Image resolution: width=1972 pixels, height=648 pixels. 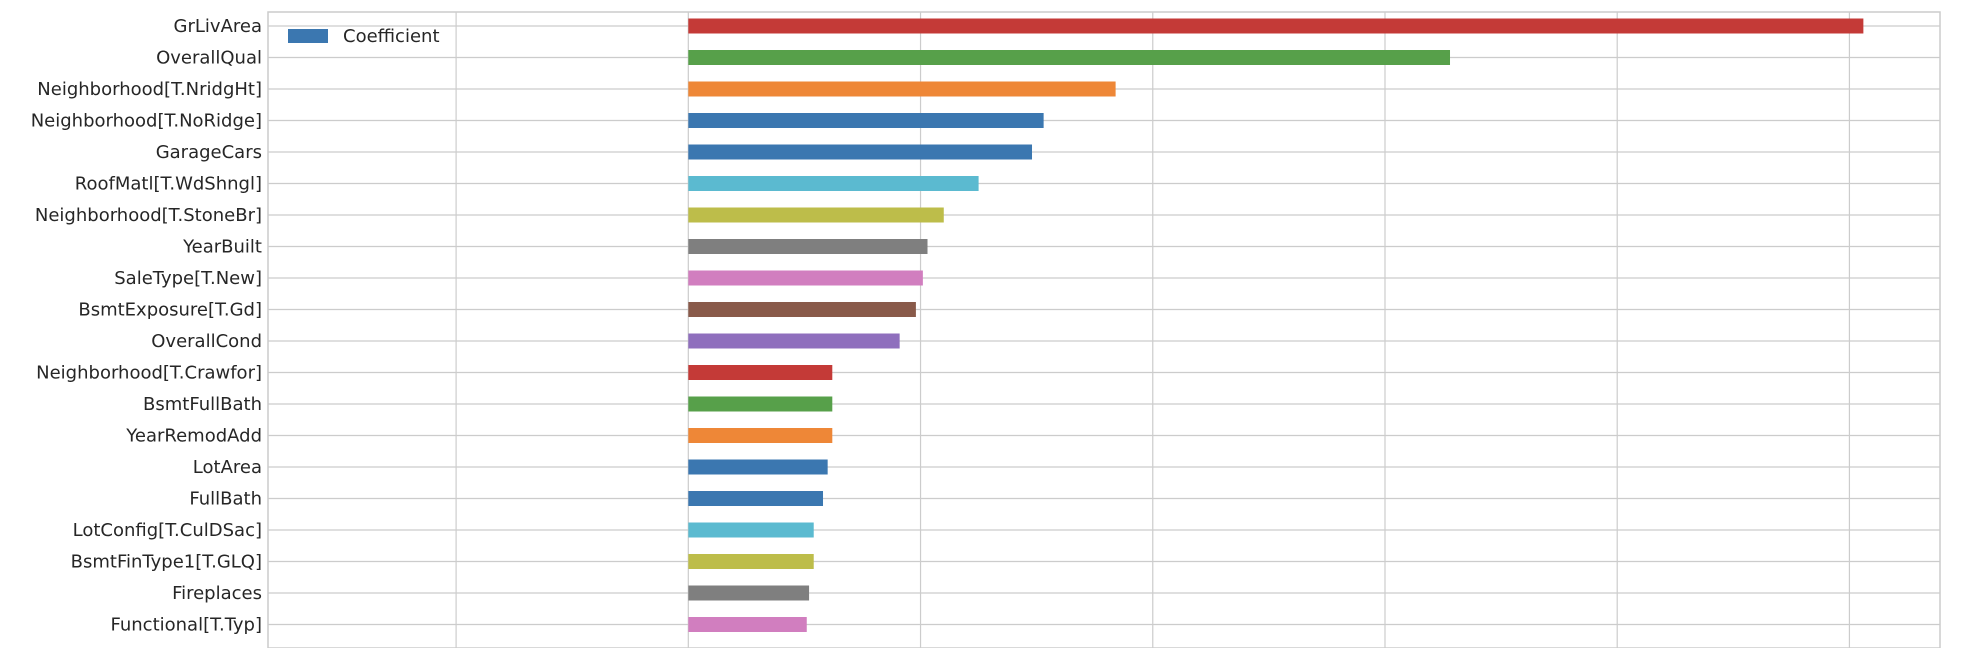 What do you see at coordinates (217, 593) in the screenshot?
I see `category-label: Fireplaces` at bounding box center [217, 593].